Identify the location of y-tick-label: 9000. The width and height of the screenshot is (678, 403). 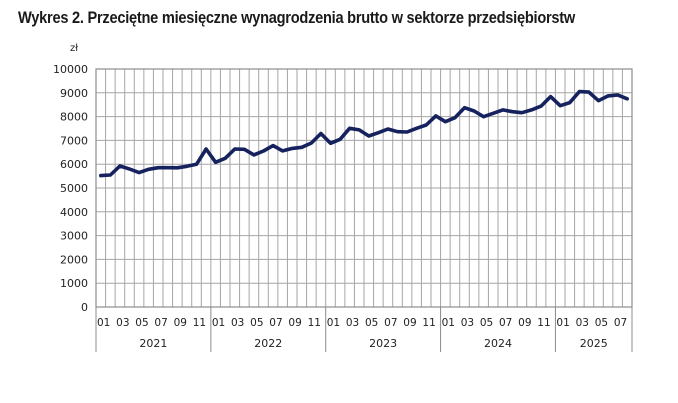
(74, 93).